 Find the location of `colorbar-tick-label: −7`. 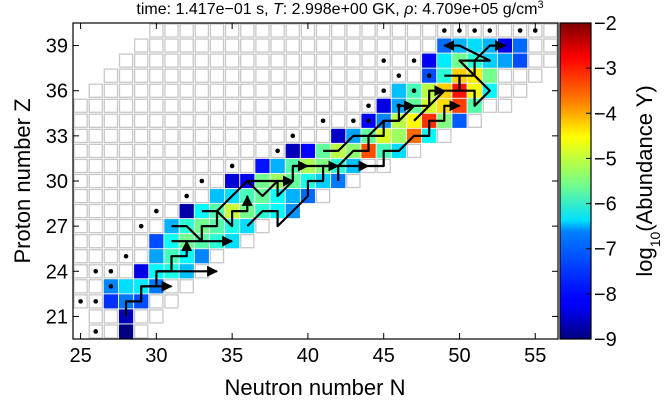

colorbar-tick-label: −7 is located at coordinates (605, 250).